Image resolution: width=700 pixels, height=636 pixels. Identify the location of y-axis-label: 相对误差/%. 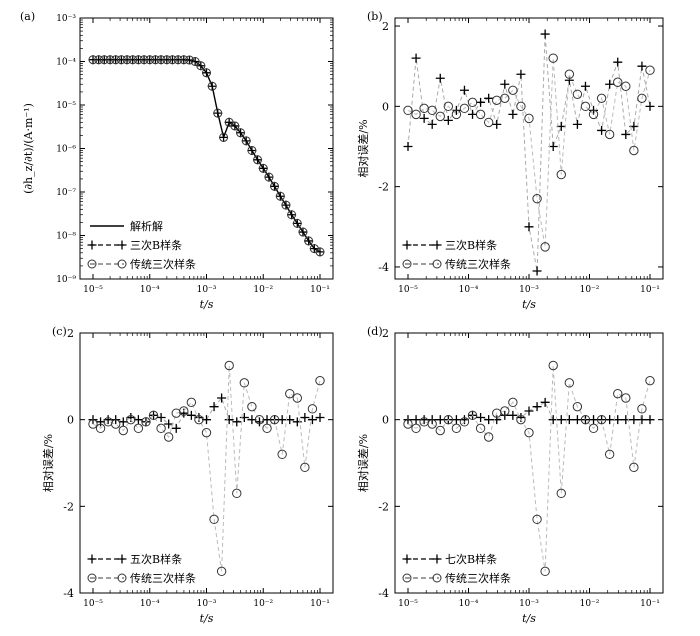
(48, 463).